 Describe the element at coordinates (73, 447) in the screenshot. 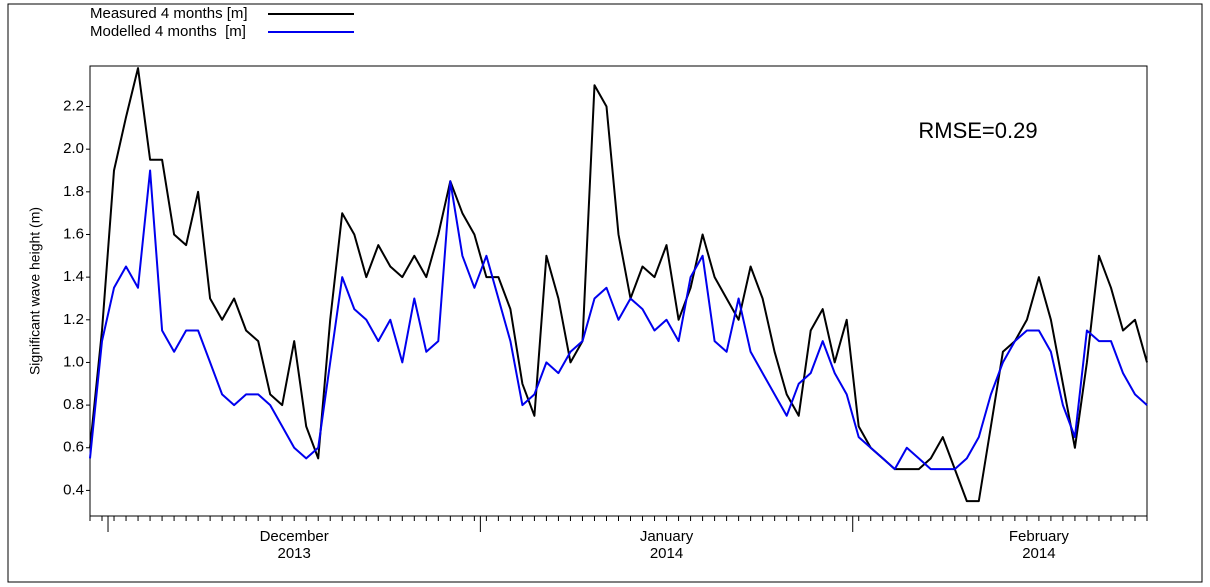

I see `y-tick-label: 0.6` at that location.